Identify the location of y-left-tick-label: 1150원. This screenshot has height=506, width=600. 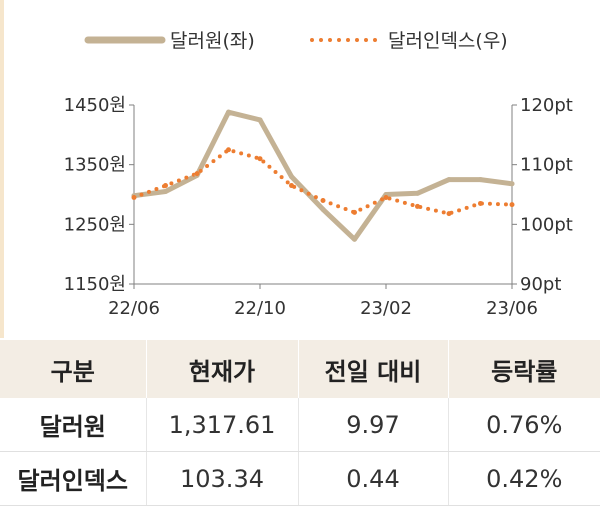
(95, 284).